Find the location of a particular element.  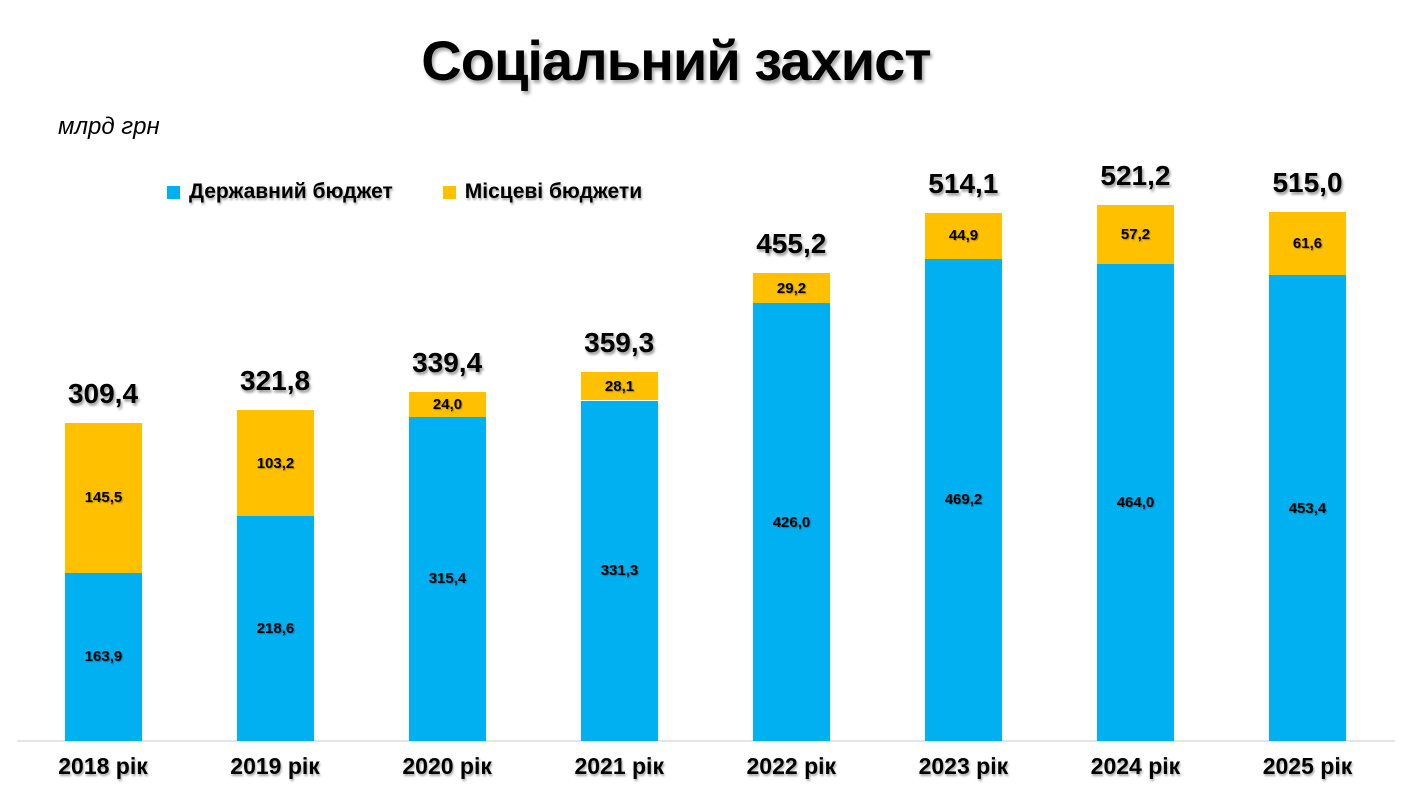

legend-label-local-budgets: Місцеві бюджети is located at coordinates (553, 191).